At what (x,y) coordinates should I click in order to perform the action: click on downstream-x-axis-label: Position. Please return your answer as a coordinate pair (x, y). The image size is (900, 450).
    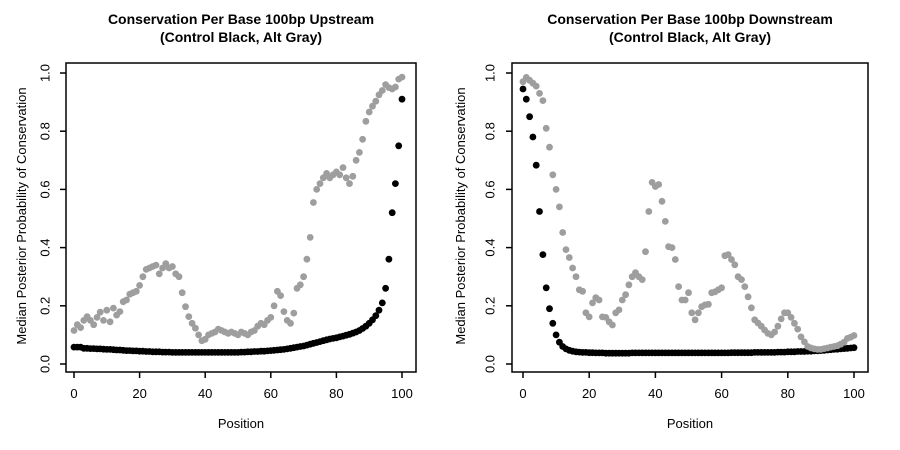
    Looking at the image, I should click on (690, 423).